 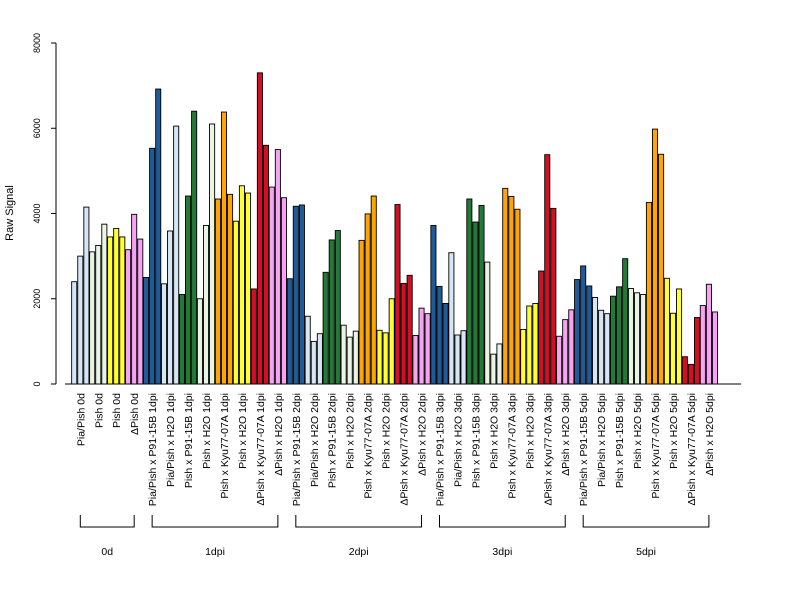 What do you see at coordinates (297, 449) in the screenshot?
I see `x-tick-label: Pia/Pish x P91-15B 2dpi` at bounding box center [297, 449].